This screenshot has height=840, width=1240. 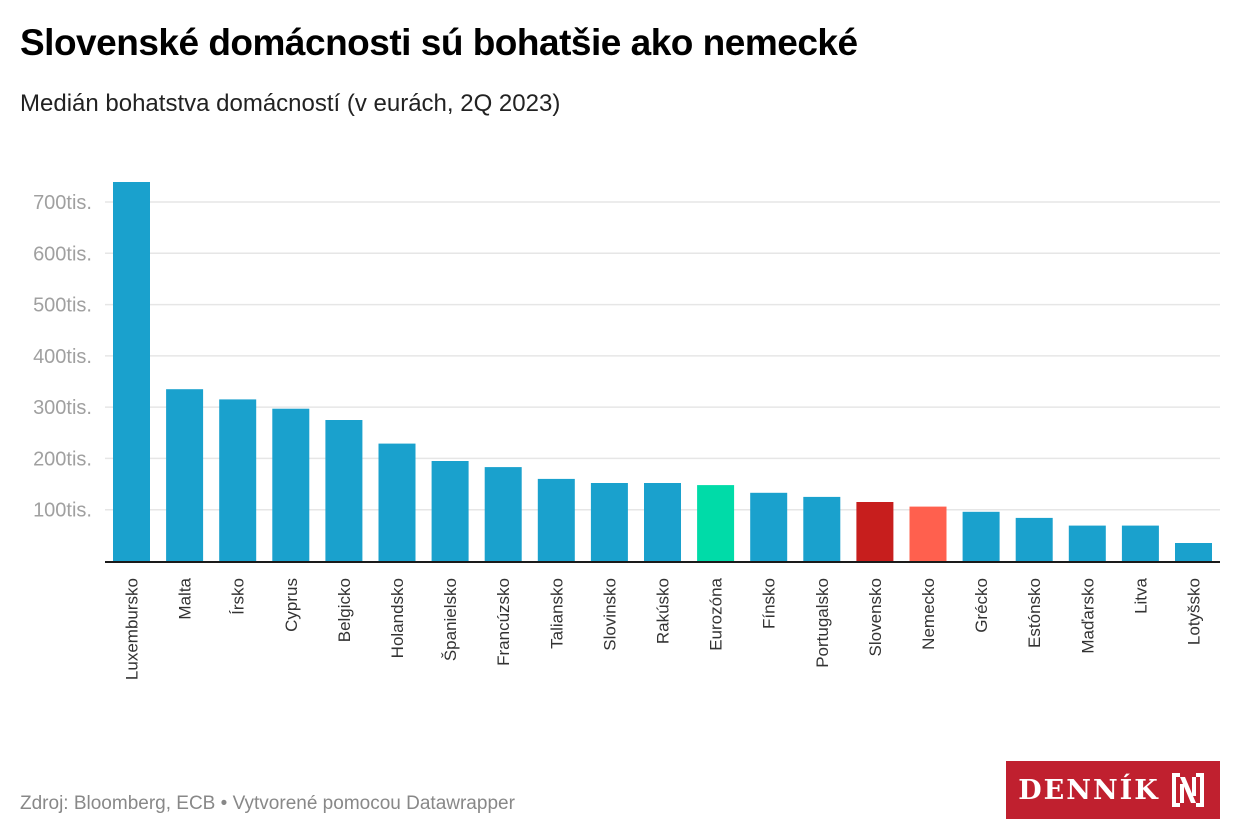 I want to click on x-category-label: Lotyšsko, so click(x=1194, y=611).